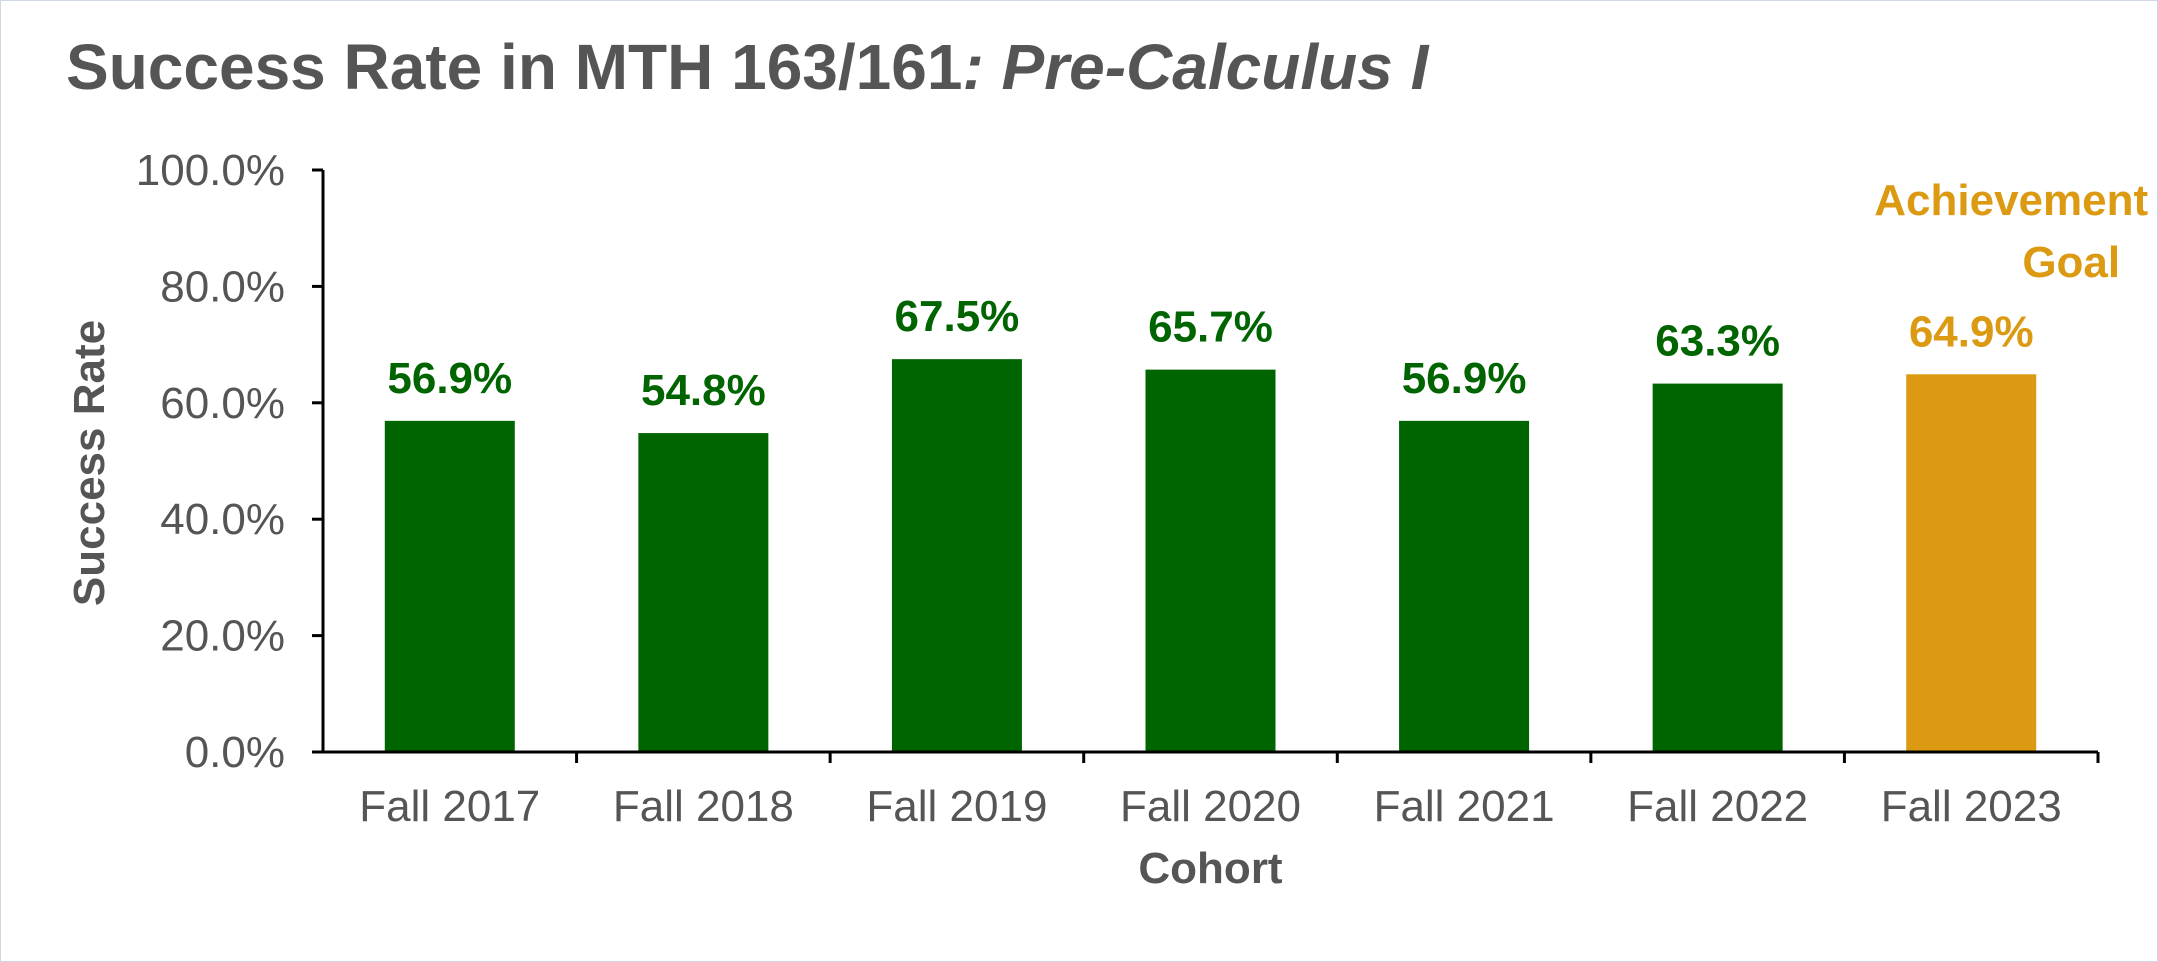  Describe the element at coordinates (703, 806) in the screenshot. I see `x-tick-label: Fall 2018` at that location.